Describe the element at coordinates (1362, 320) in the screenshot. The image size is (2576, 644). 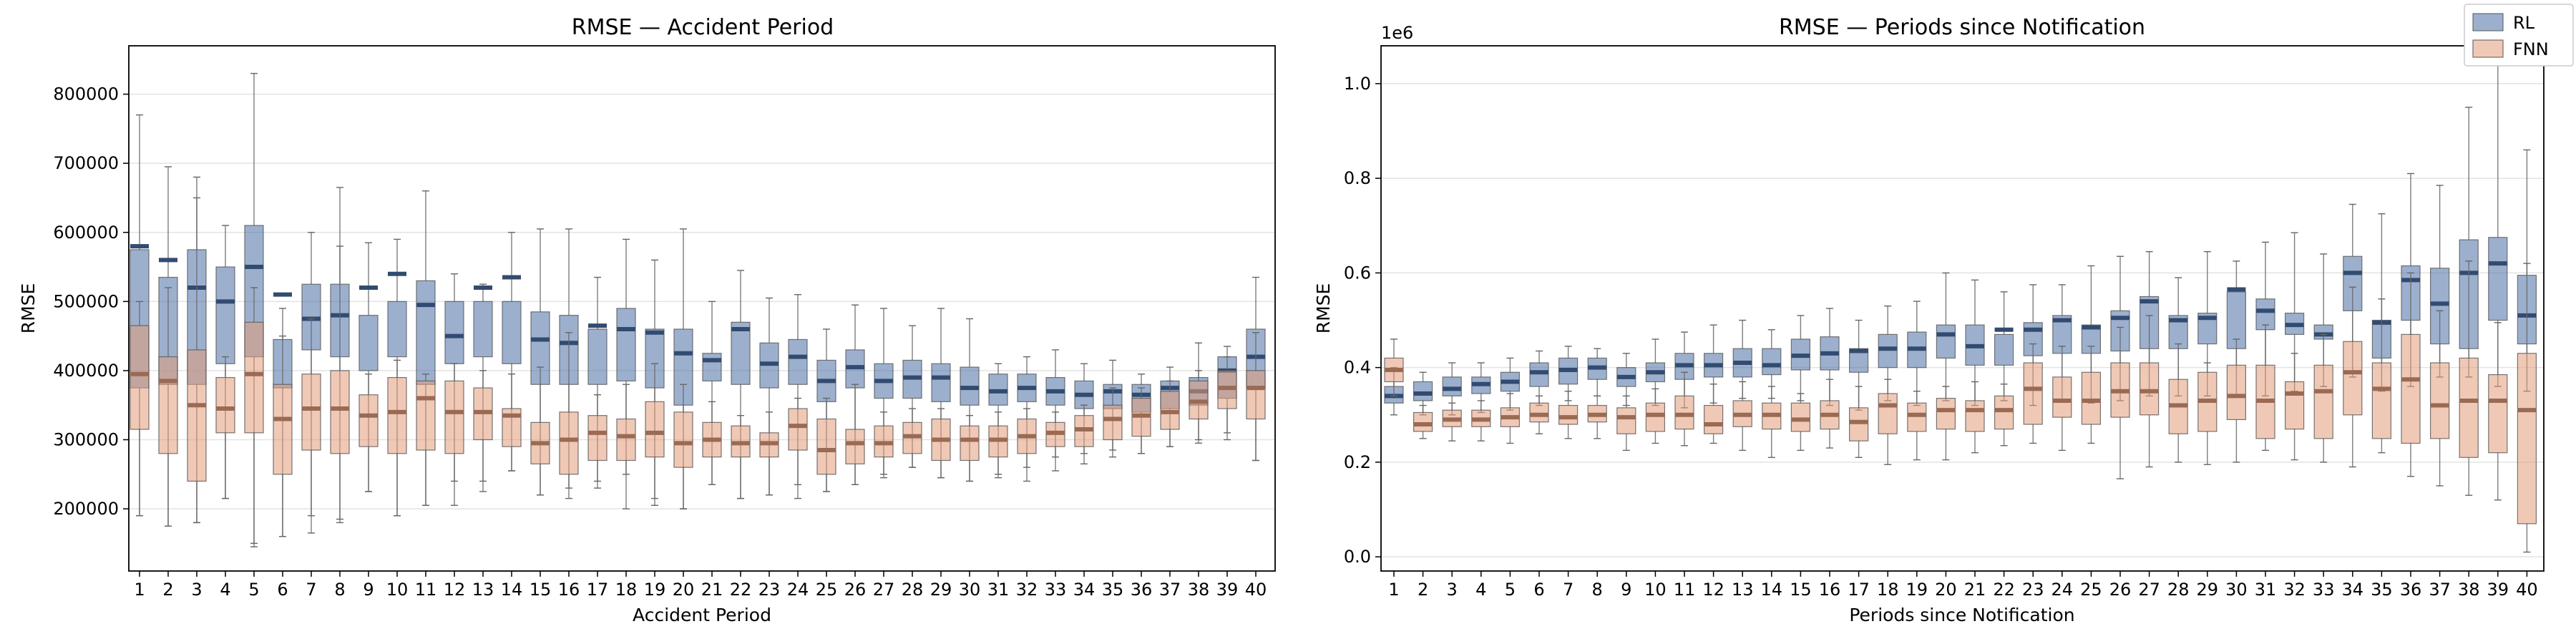
I see `right-y-axis: 0.0 0.2 0.4 0.6 0.8 1.0` at that location.